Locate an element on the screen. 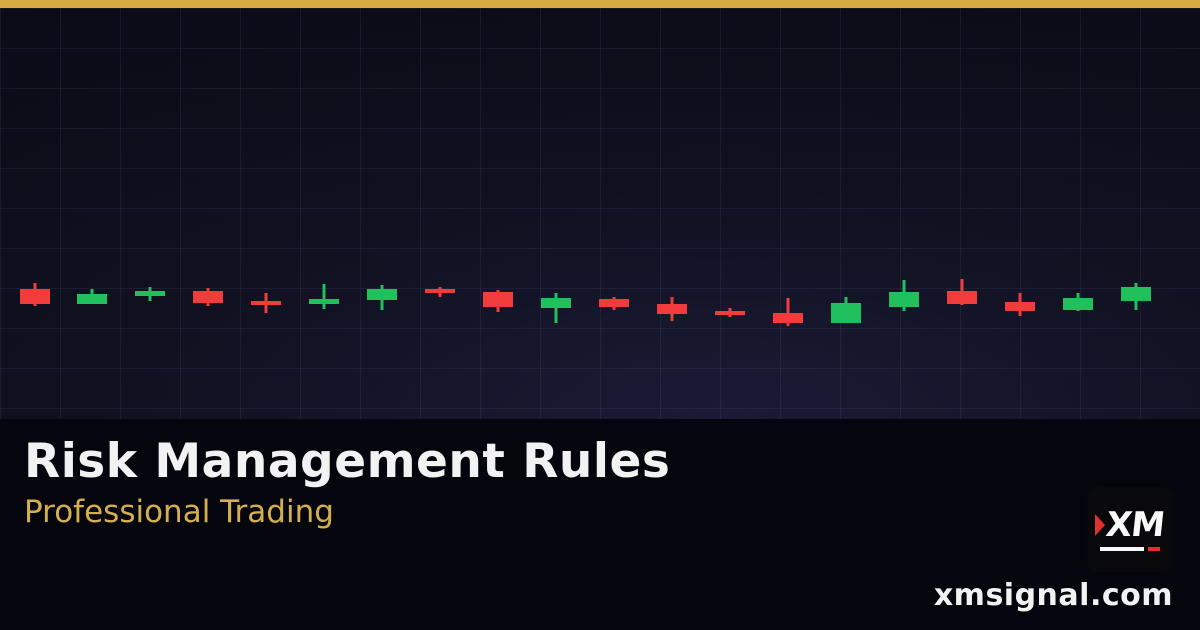 This screenshot has width=1200, height=630. brand-block: XM xmsignal.com is located at coordinates (1053, 550).